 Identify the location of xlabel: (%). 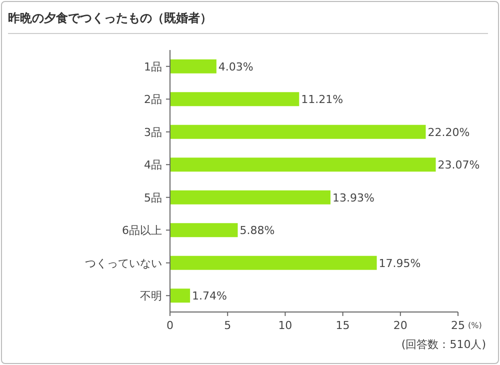
(475, 325).